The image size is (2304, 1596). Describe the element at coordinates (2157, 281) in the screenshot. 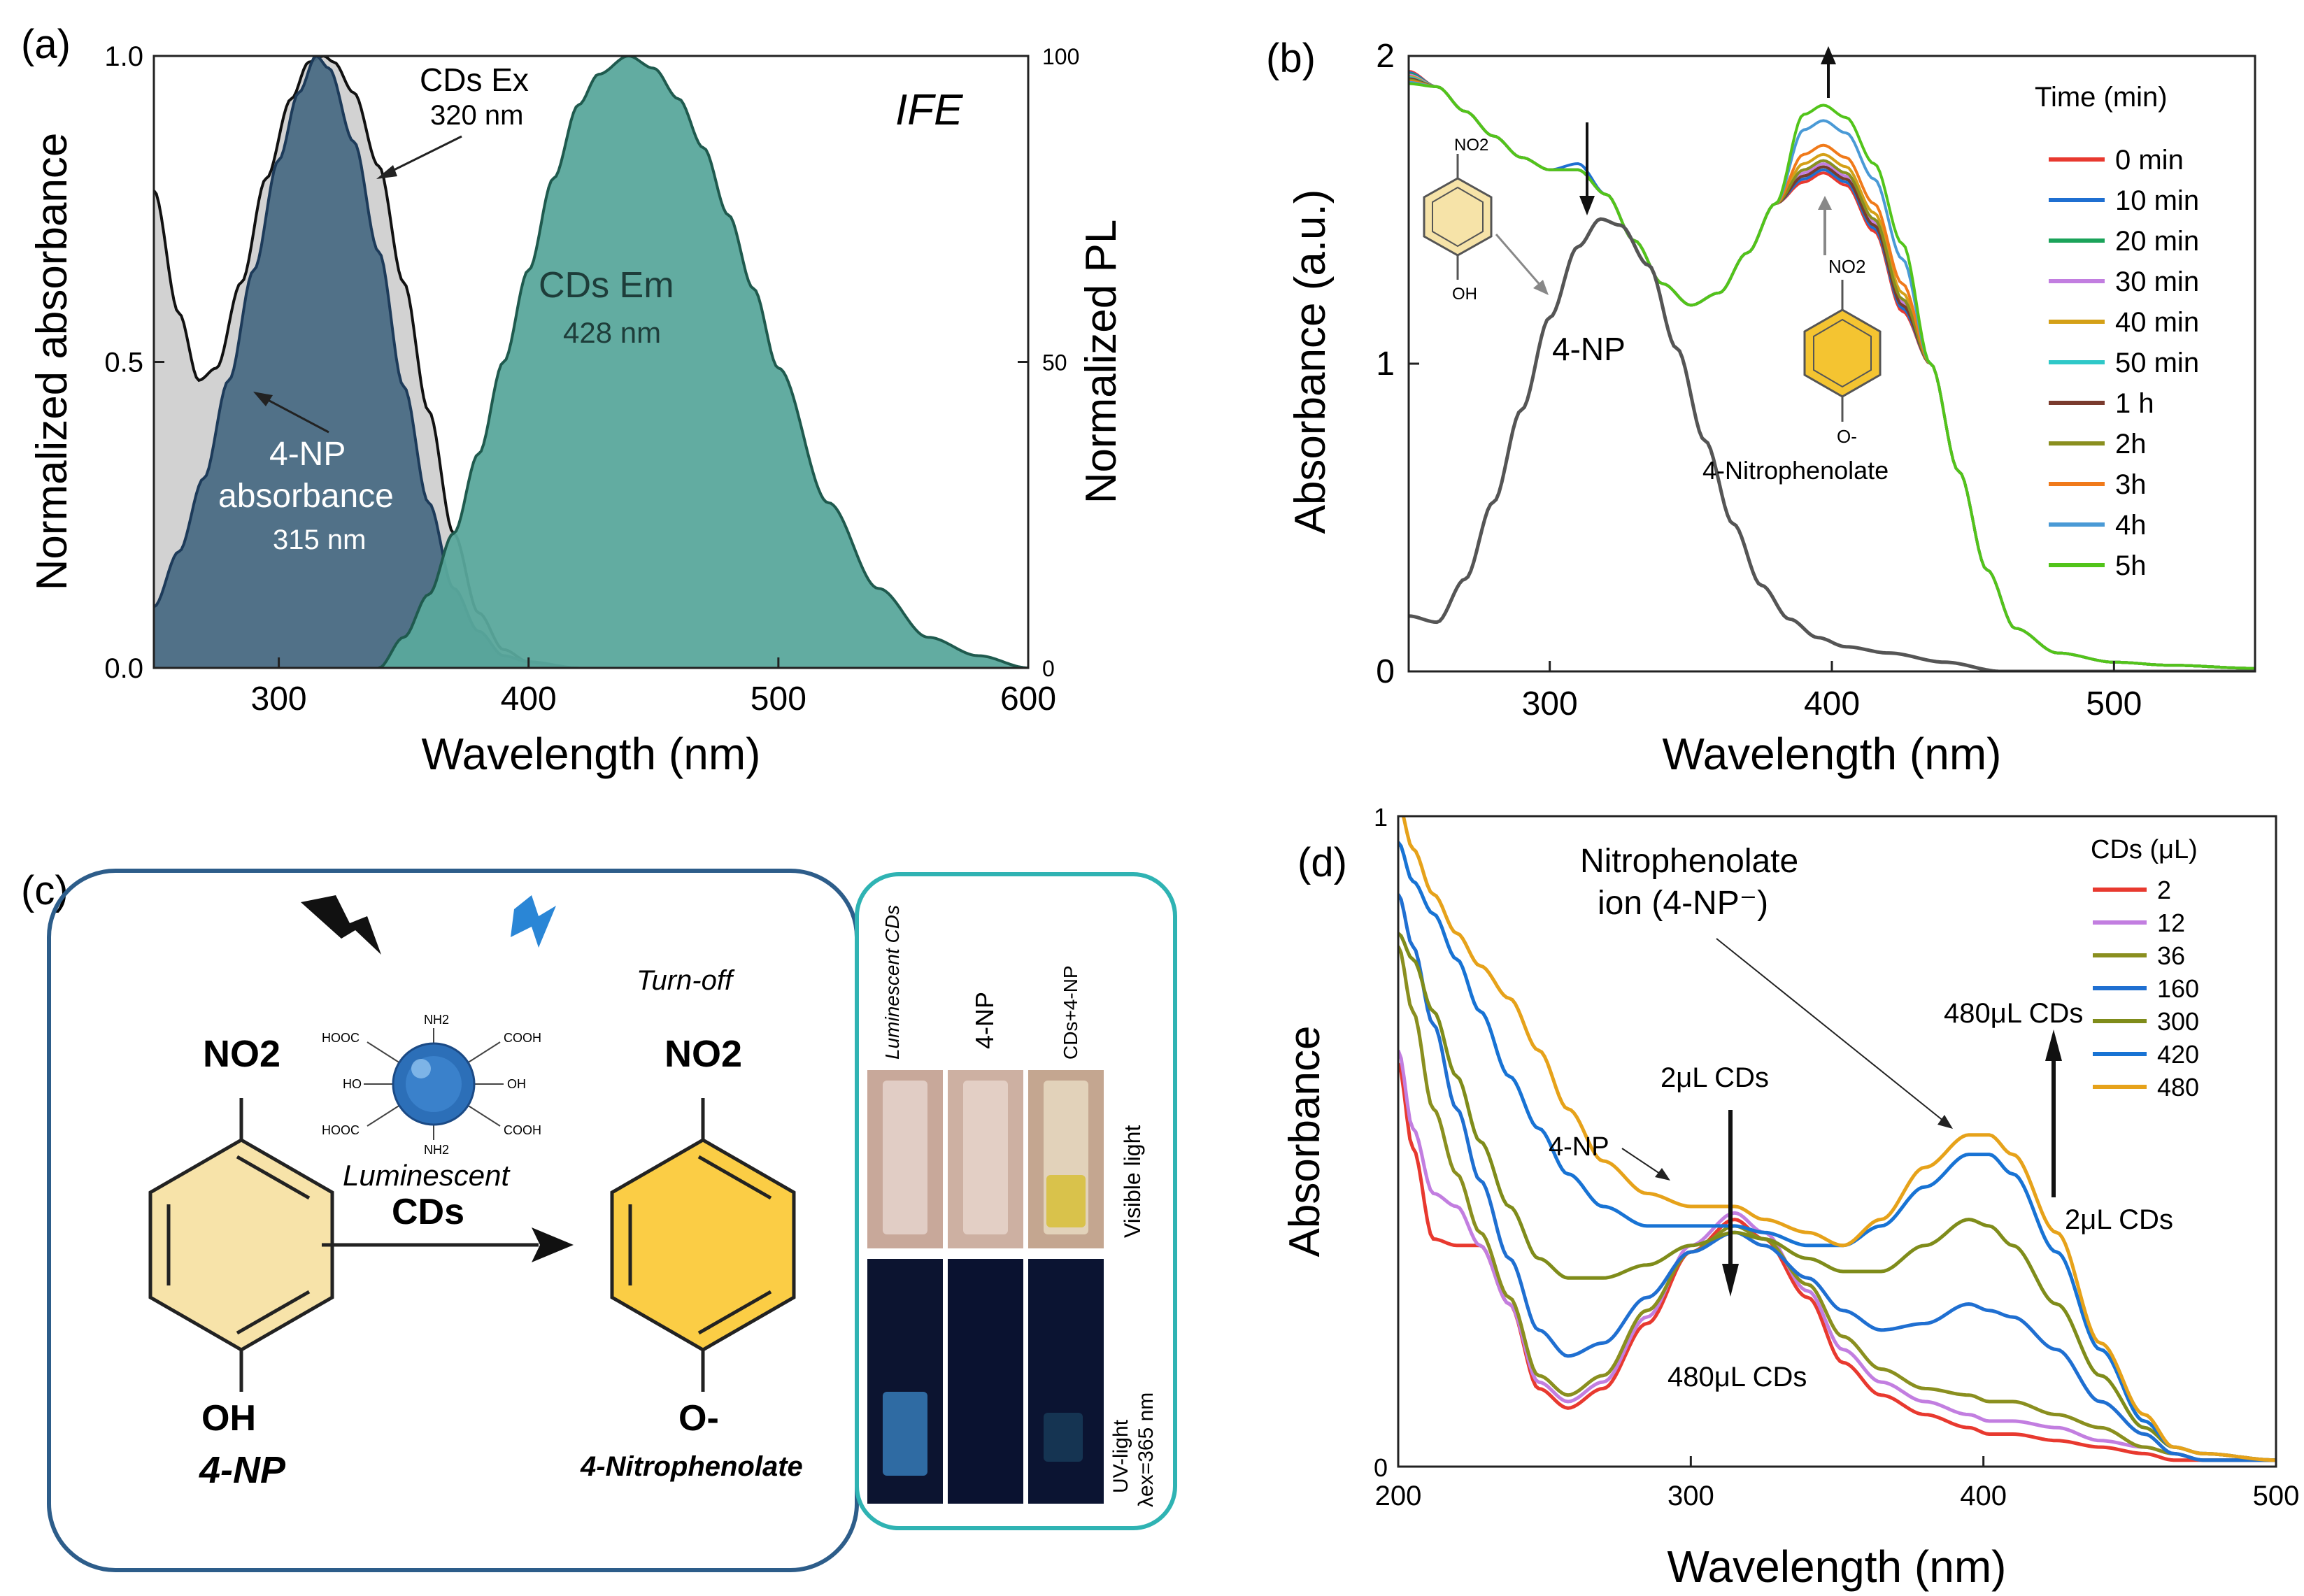

I see `b-legend-label: 30 min` at that location.